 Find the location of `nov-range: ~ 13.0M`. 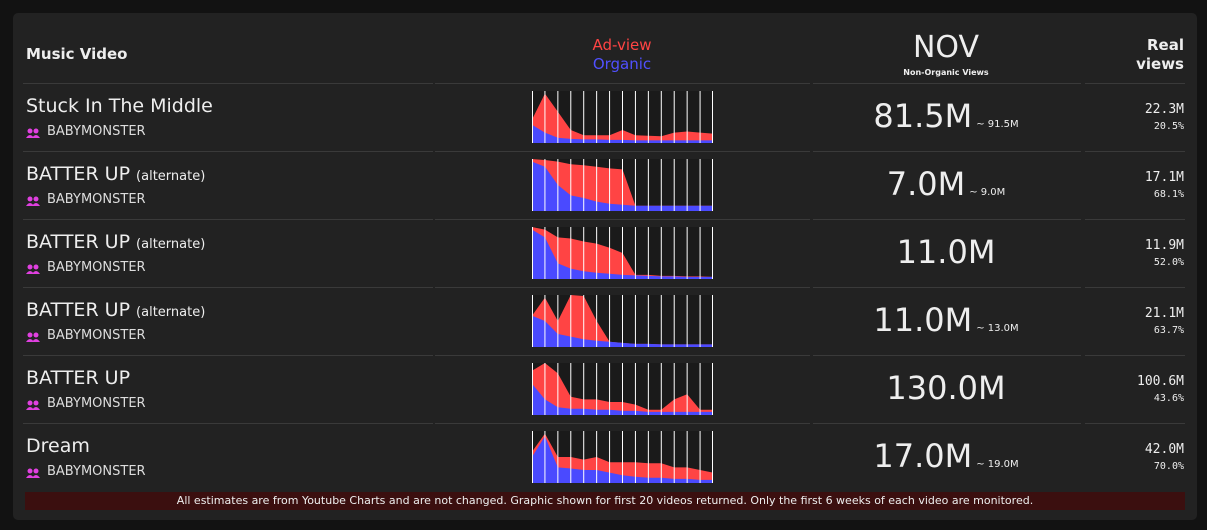

nov-range: ~ 13.0M is located at coordinates (997, 328).